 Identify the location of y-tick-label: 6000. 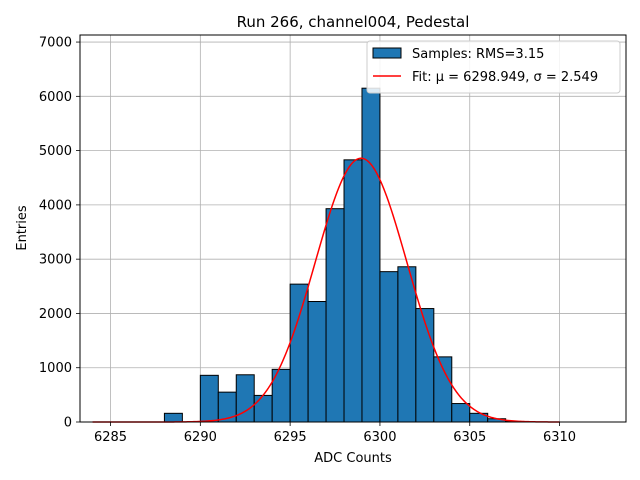
(55, 97).